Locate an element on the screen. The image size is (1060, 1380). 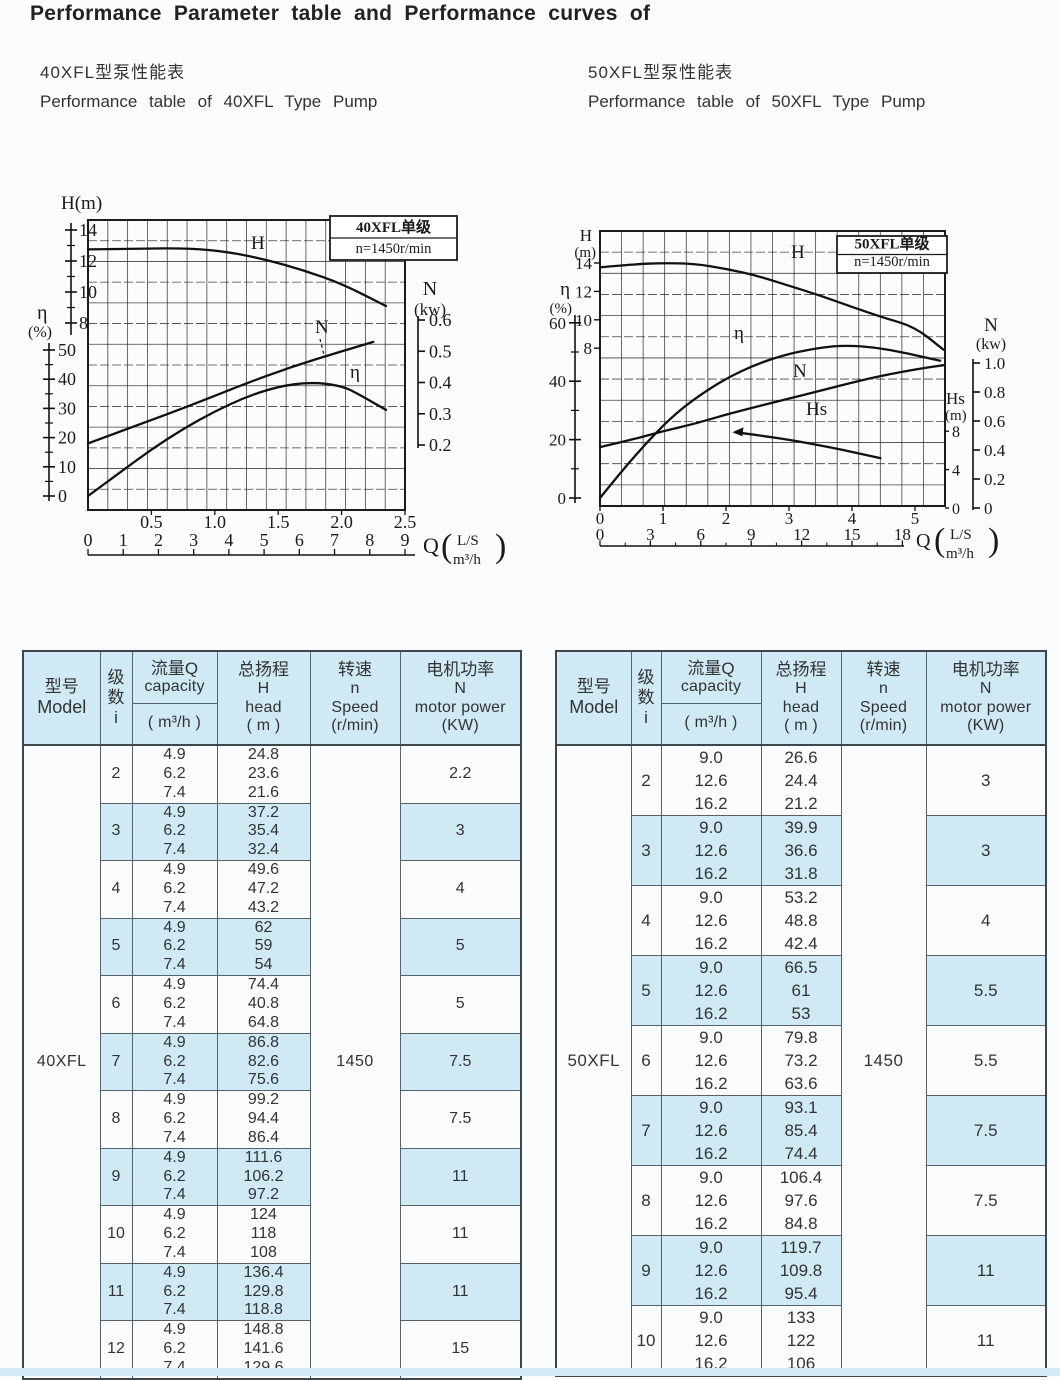
tick-N: 0.8 is located at coordinates (994, 392).